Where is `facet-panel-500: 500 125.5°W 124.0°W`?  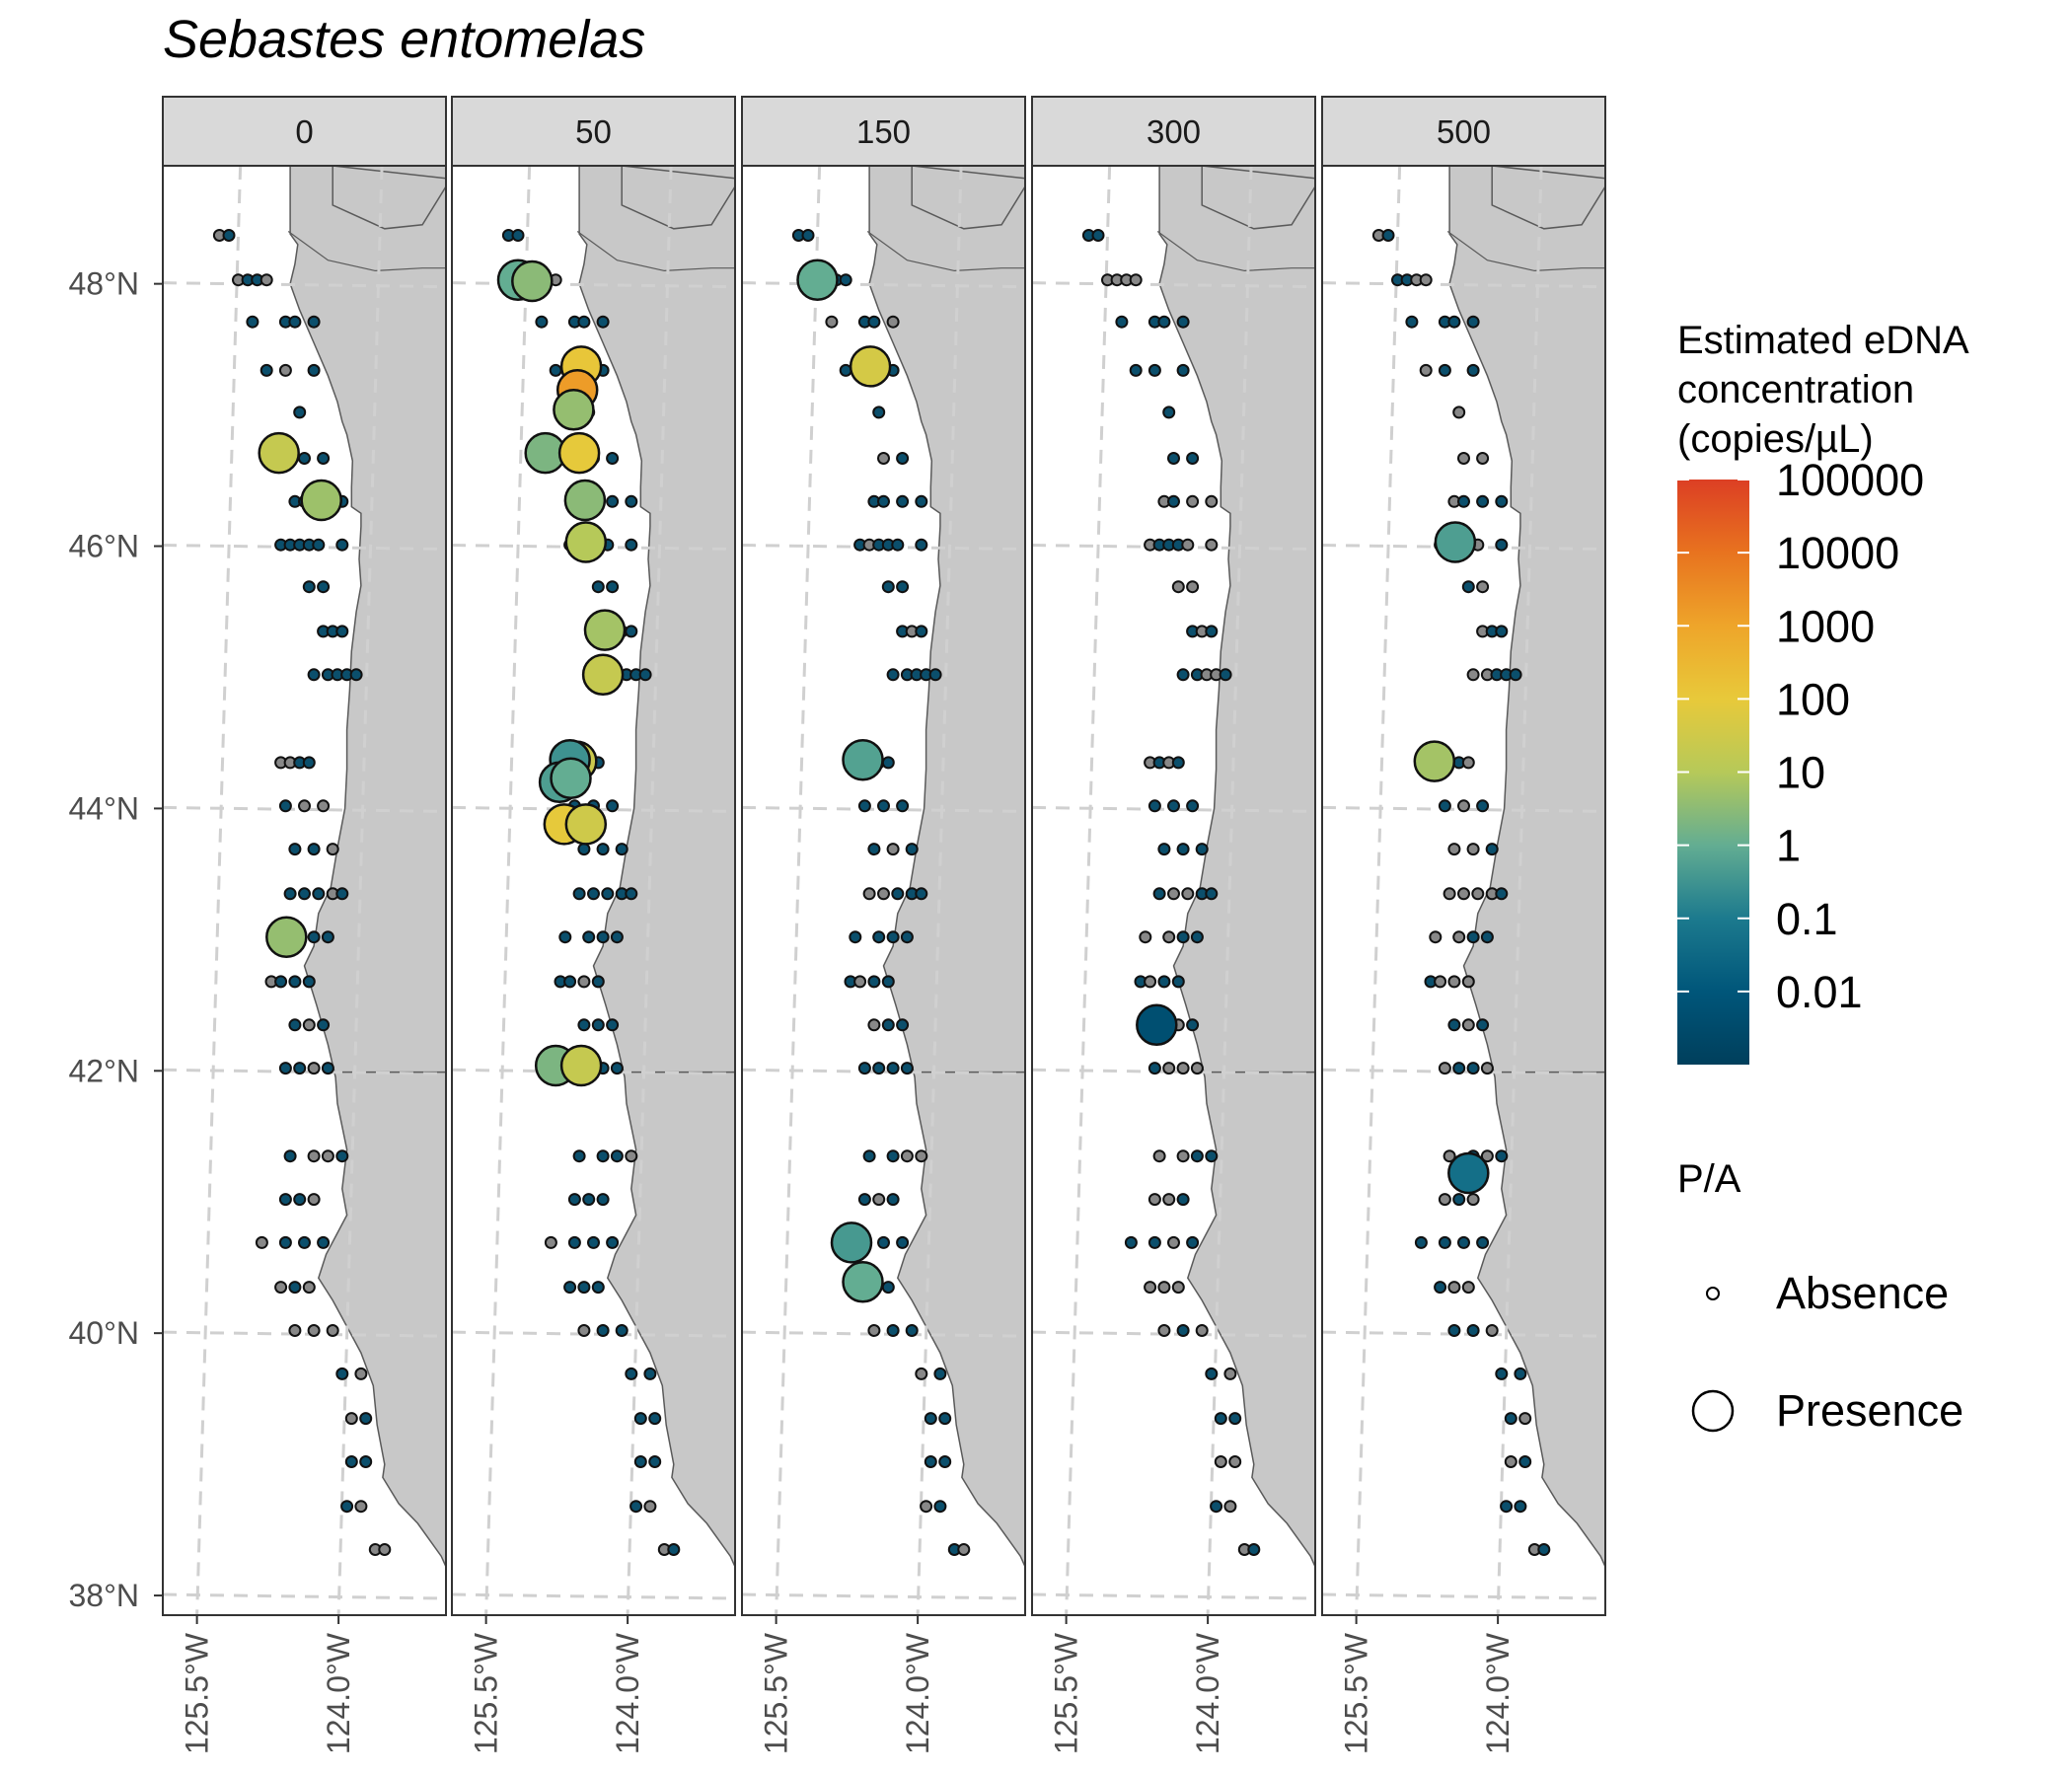
facet-panel-500: 500 125.5°W 124.0°W is located at coordinates (1463, 925).